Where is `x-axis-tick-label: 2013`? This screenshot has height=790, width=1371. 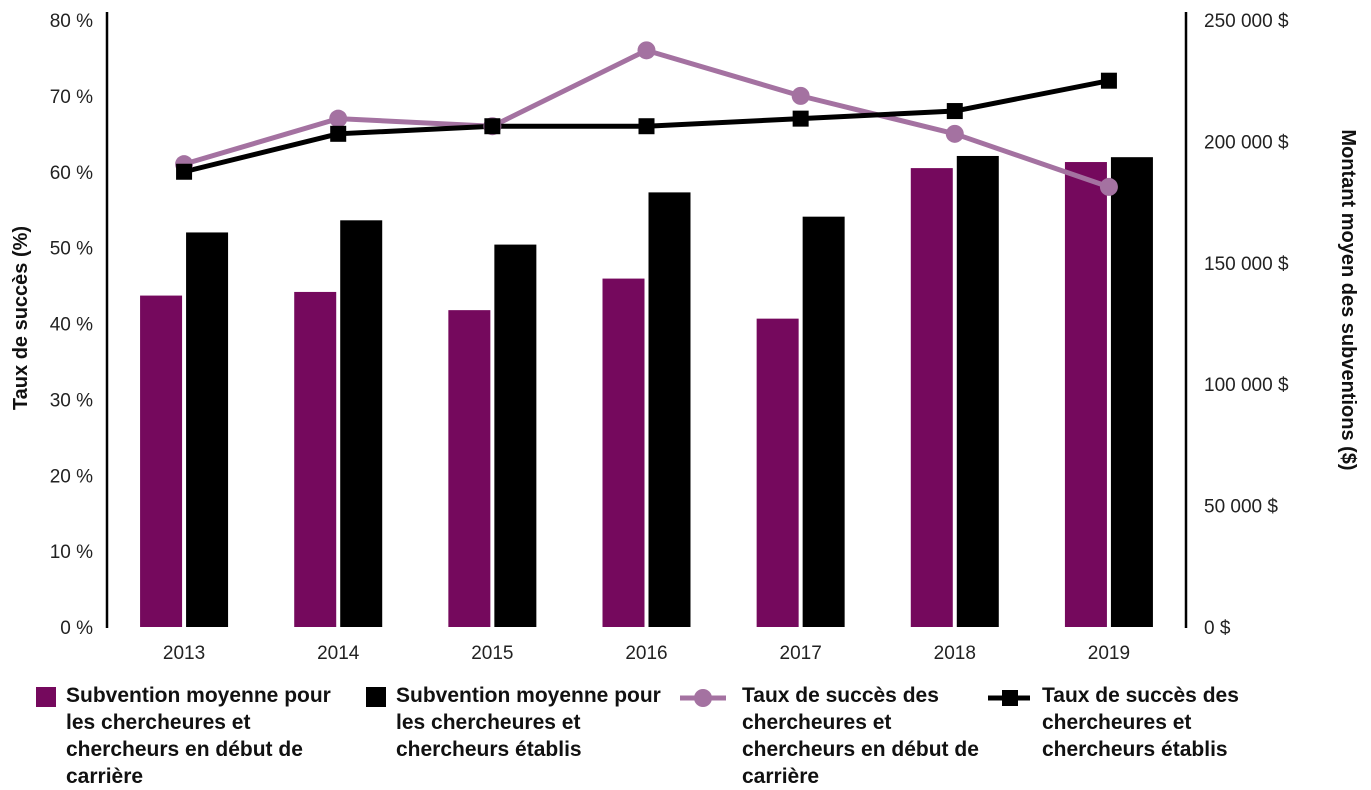 x-axis-tick-label: 2013 is located at coordinates (184, 653).